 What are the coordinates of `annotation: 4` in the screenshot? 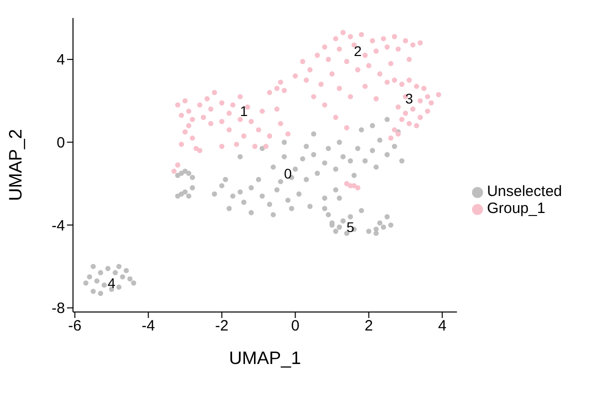 It's located at (112, 282).